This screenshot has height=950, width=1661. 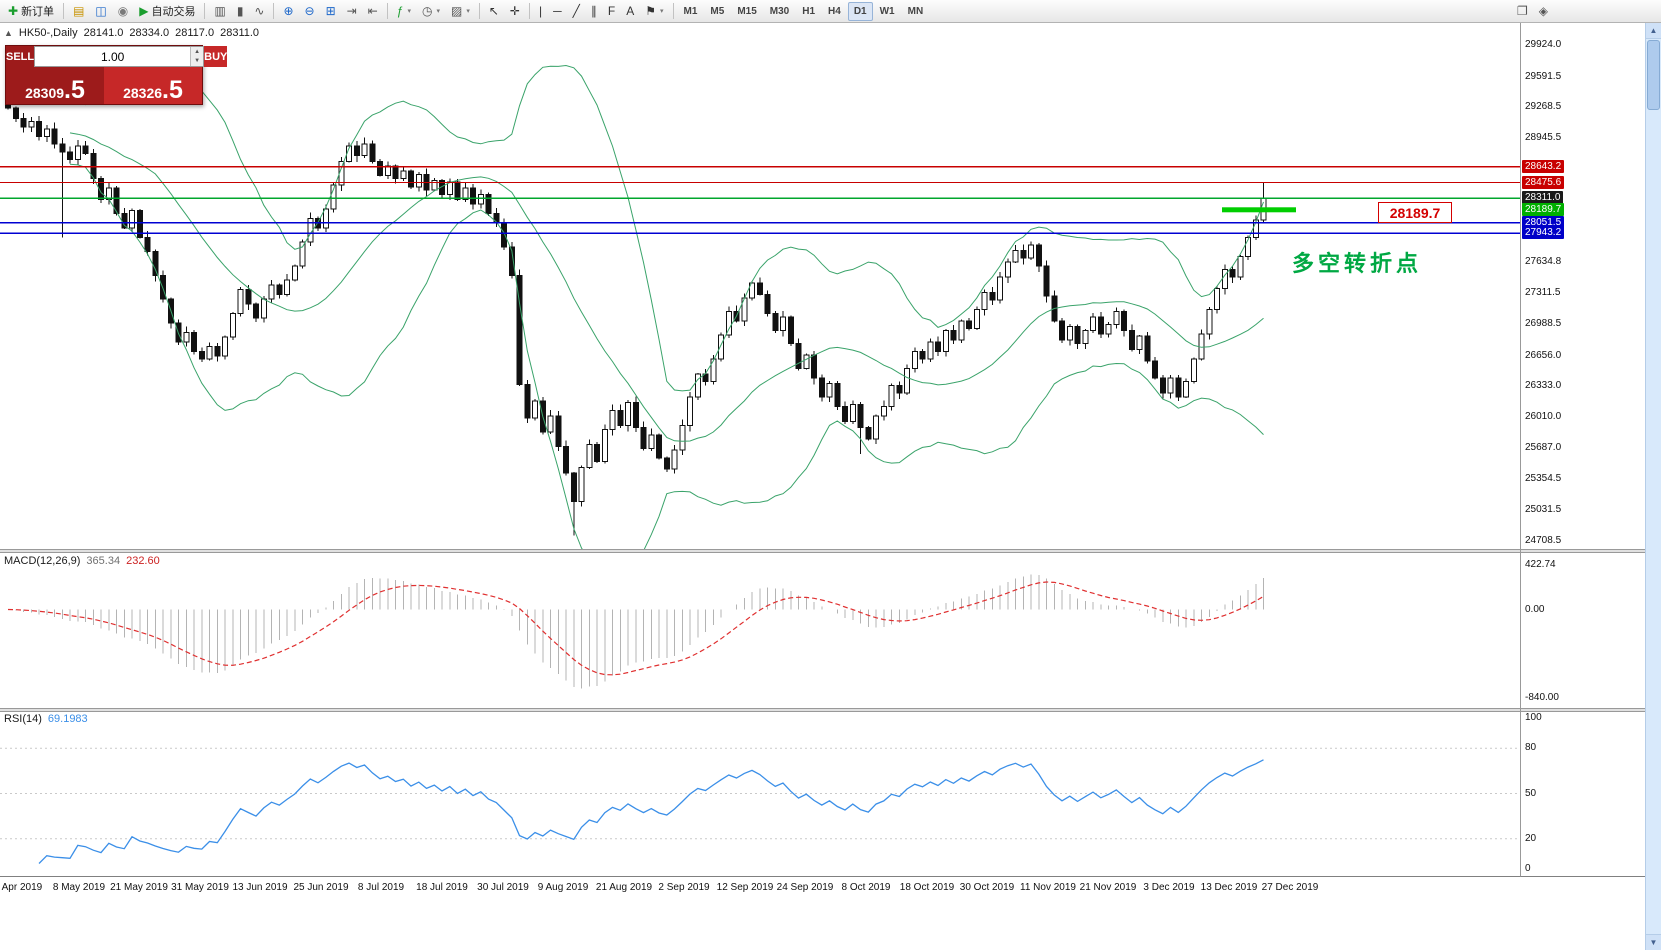 I want to click on time-axis-label: 25 Jun 2019, so click(x=321, y=887).